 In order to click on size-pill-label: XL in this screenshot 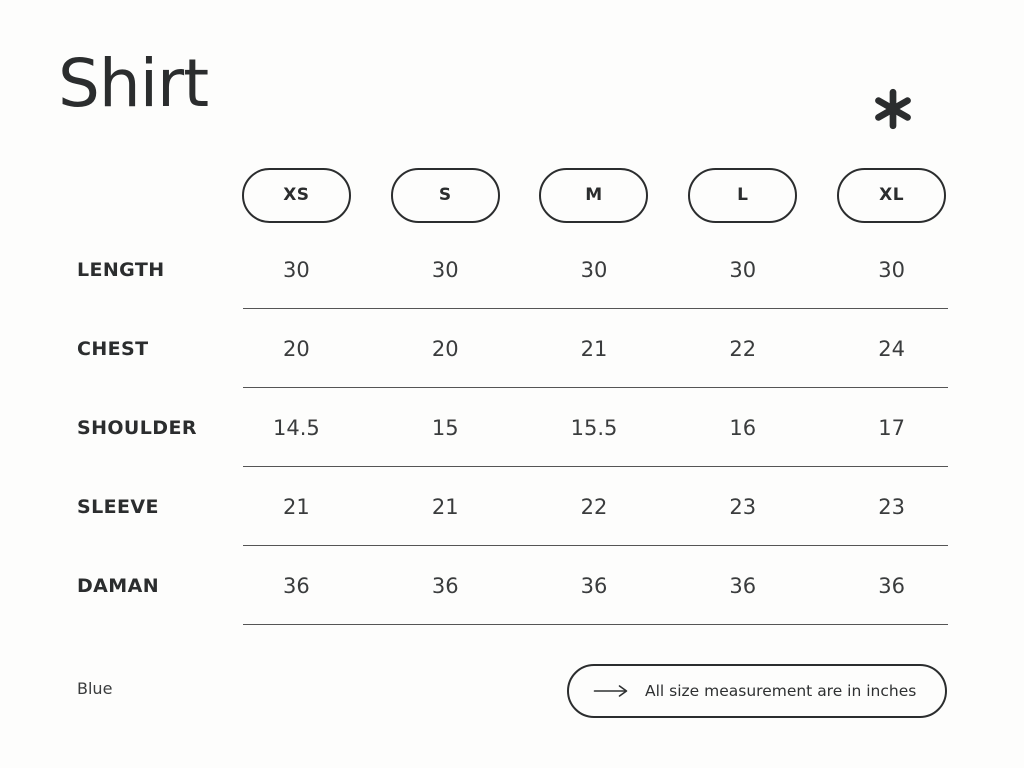, I will do `click(892, 195)`.